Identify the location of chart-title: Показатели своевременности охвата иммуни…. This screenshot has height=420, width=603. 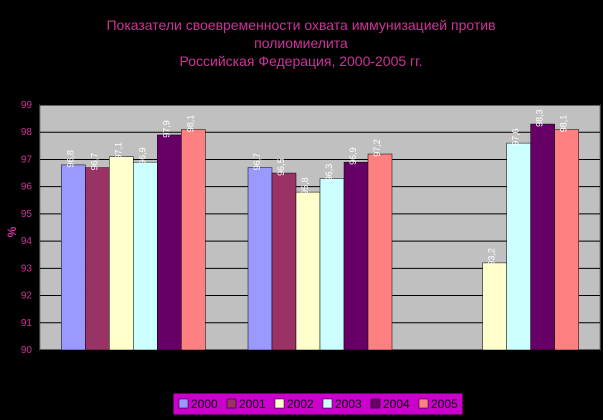
(300, 43).